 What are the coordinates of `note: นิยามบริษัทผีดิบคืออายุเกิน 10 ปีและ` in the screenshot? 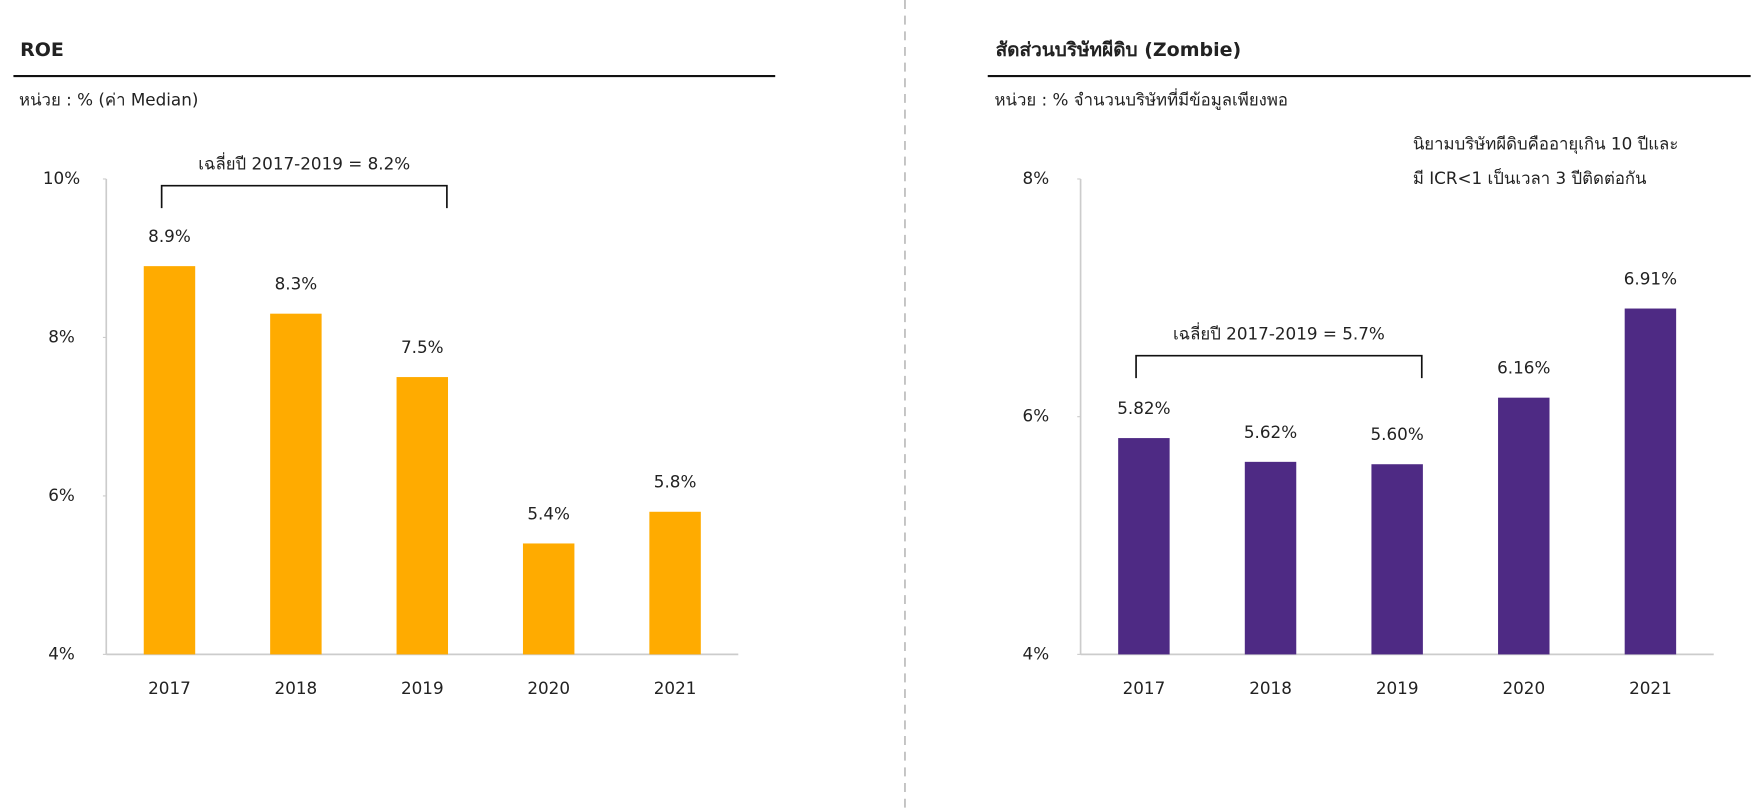 It's located at (1546, 143).